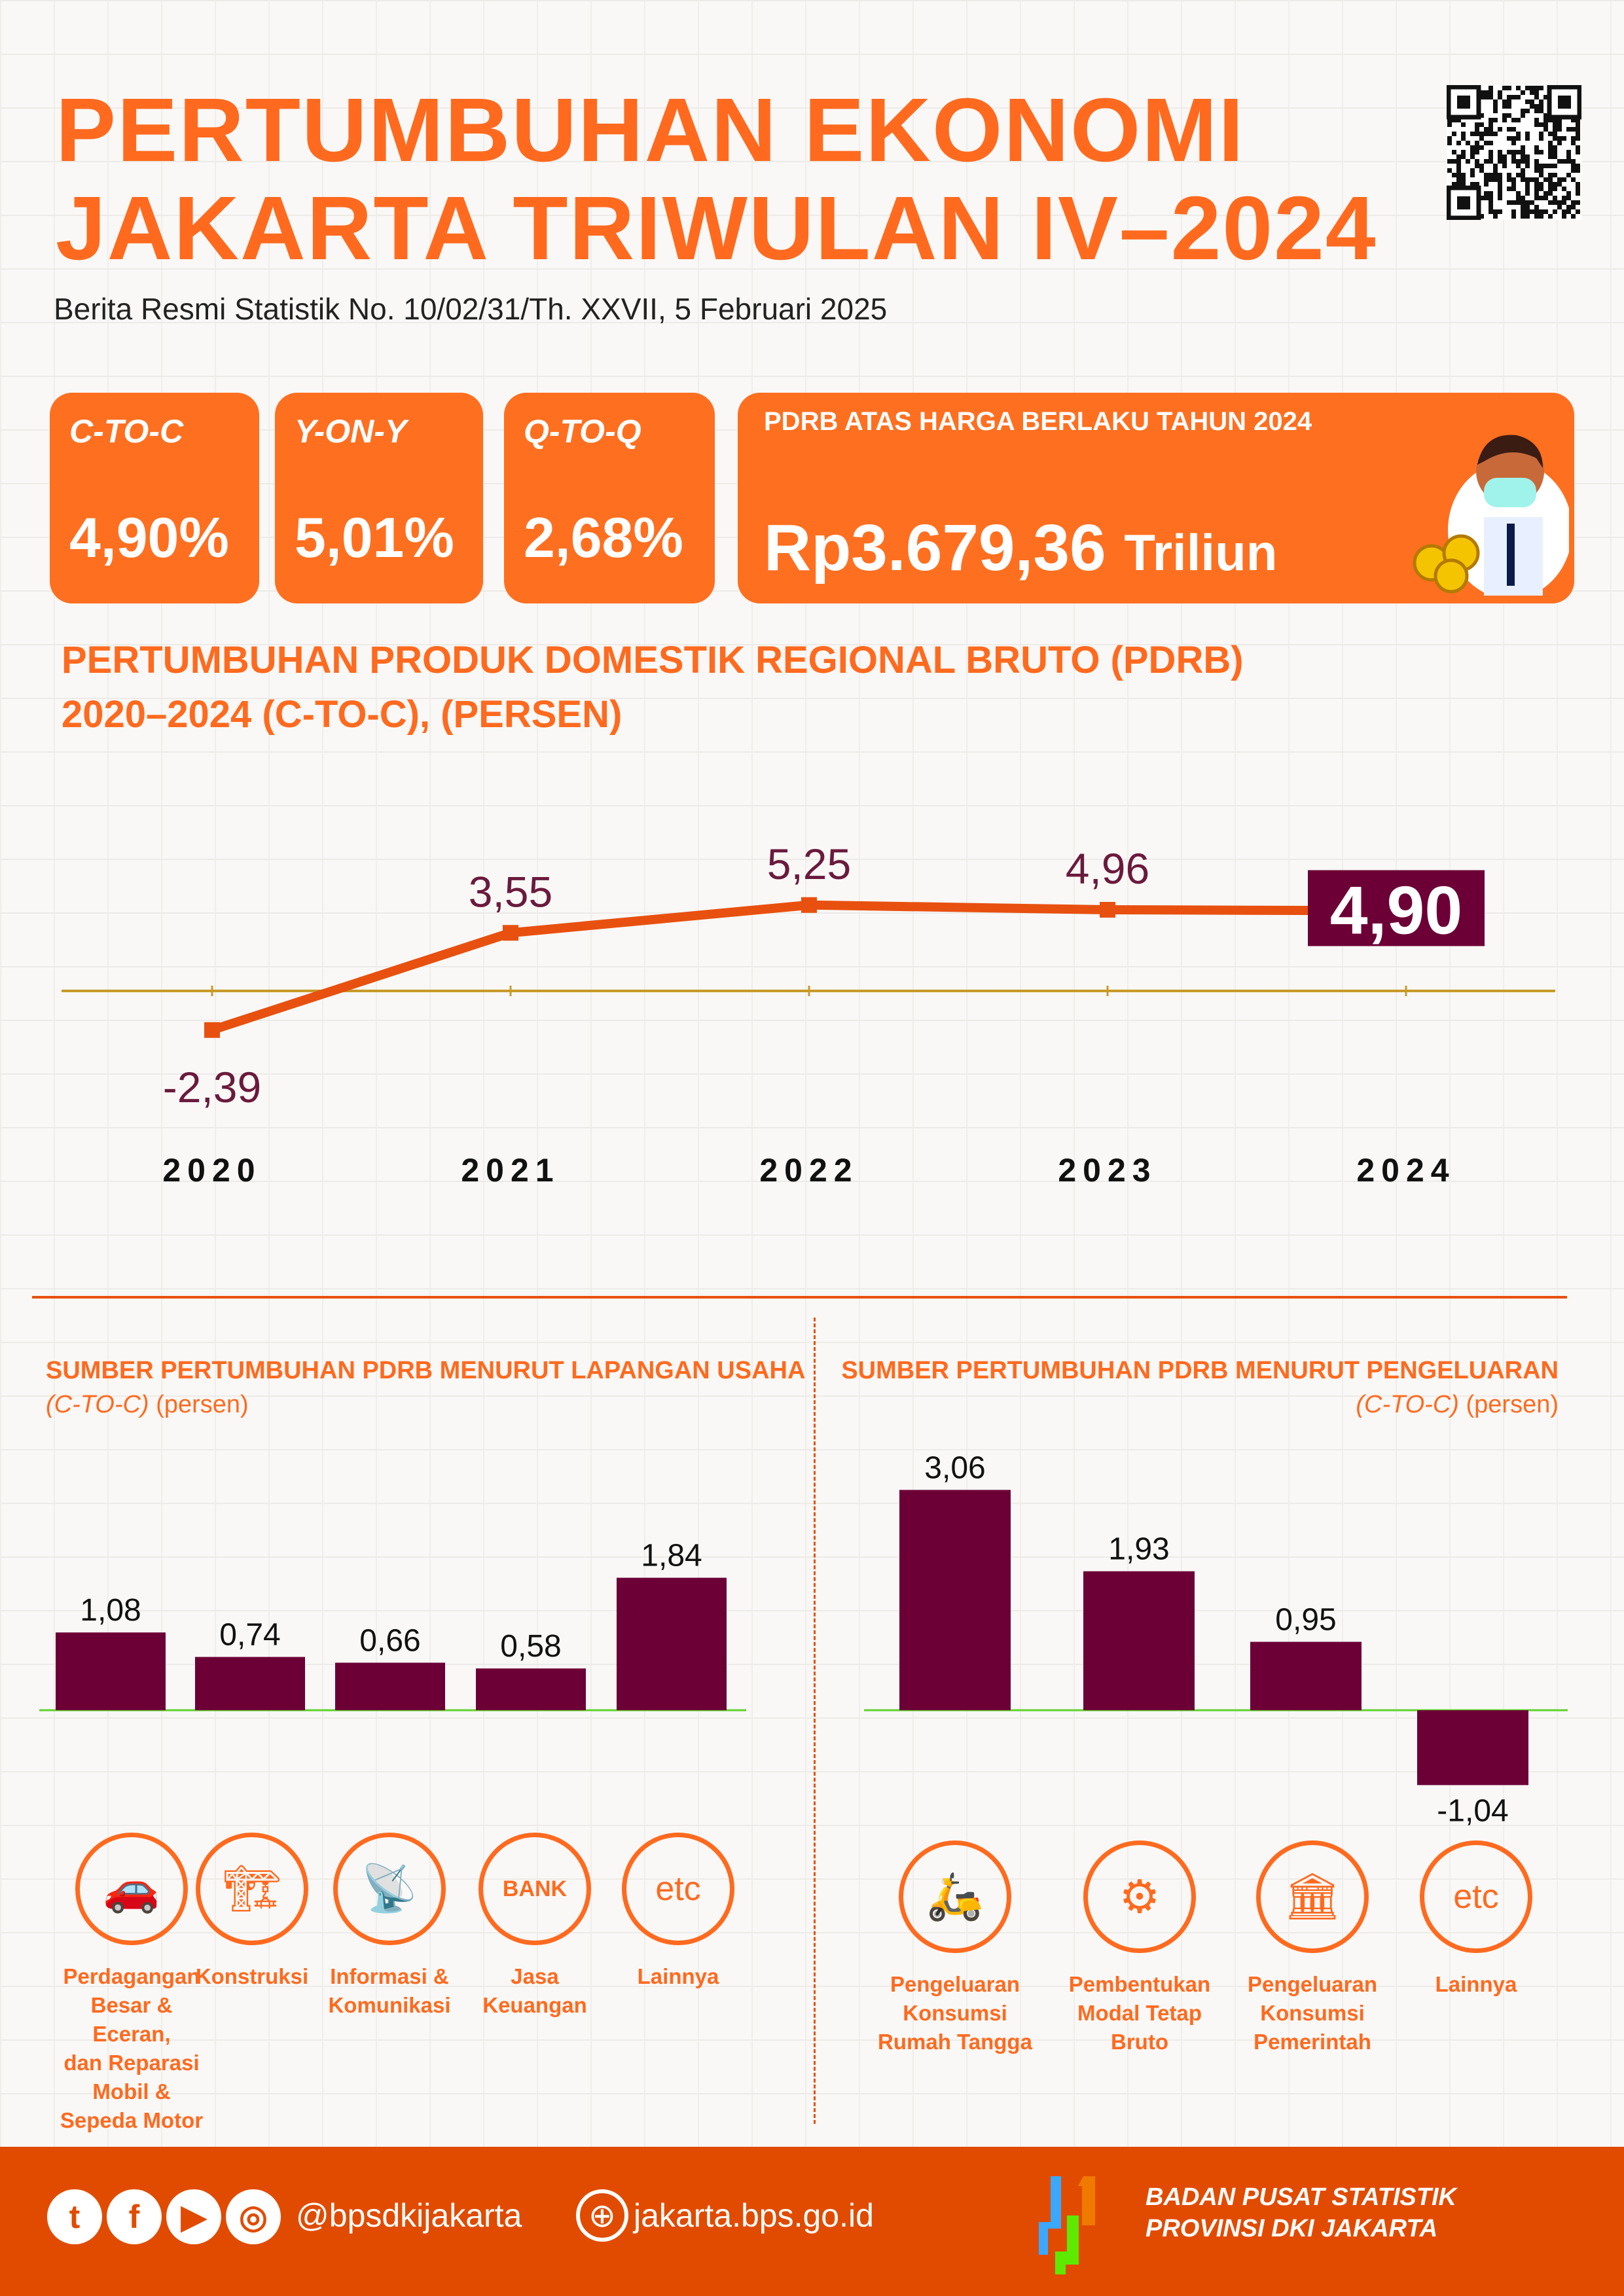 Image resolution: width=1624 pixels, height=2296 pixels. I want to click on icon-label-line: Pengeluaran, so click(1312, 1984).